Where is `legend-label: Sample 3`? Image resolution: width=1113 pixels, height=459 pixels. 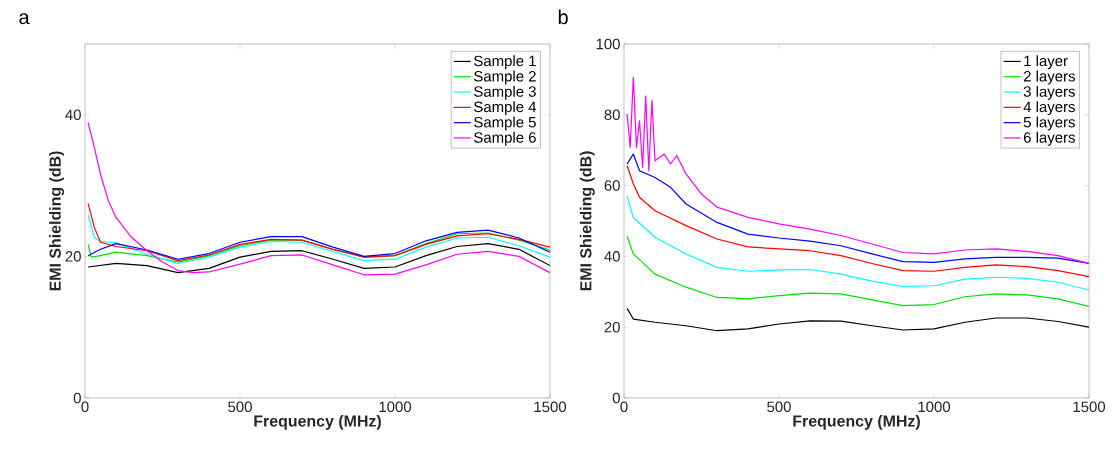
legend-label: Sample 3 is located at coordinates (505, 92).